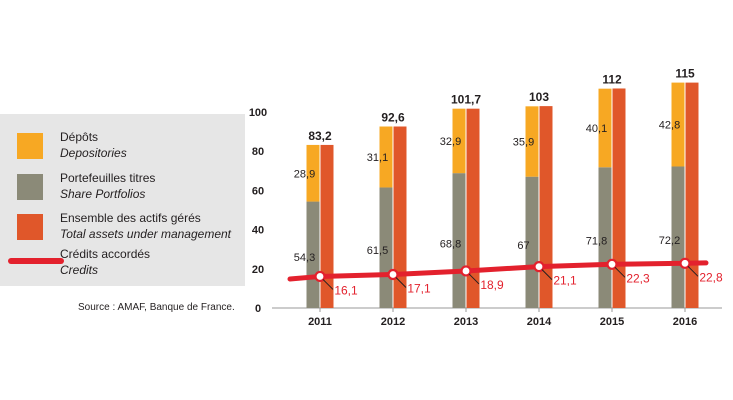 This screenshot has width=733, height=400. Describe the element at coordinates (539, 322) in the screenshot. I see `x-tick-label: 2014` at that location.